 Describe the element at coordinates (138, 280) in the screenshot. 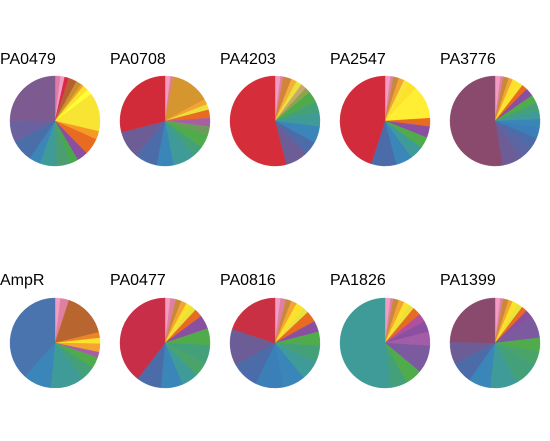

I see `pie-title: PA0477` at that location.